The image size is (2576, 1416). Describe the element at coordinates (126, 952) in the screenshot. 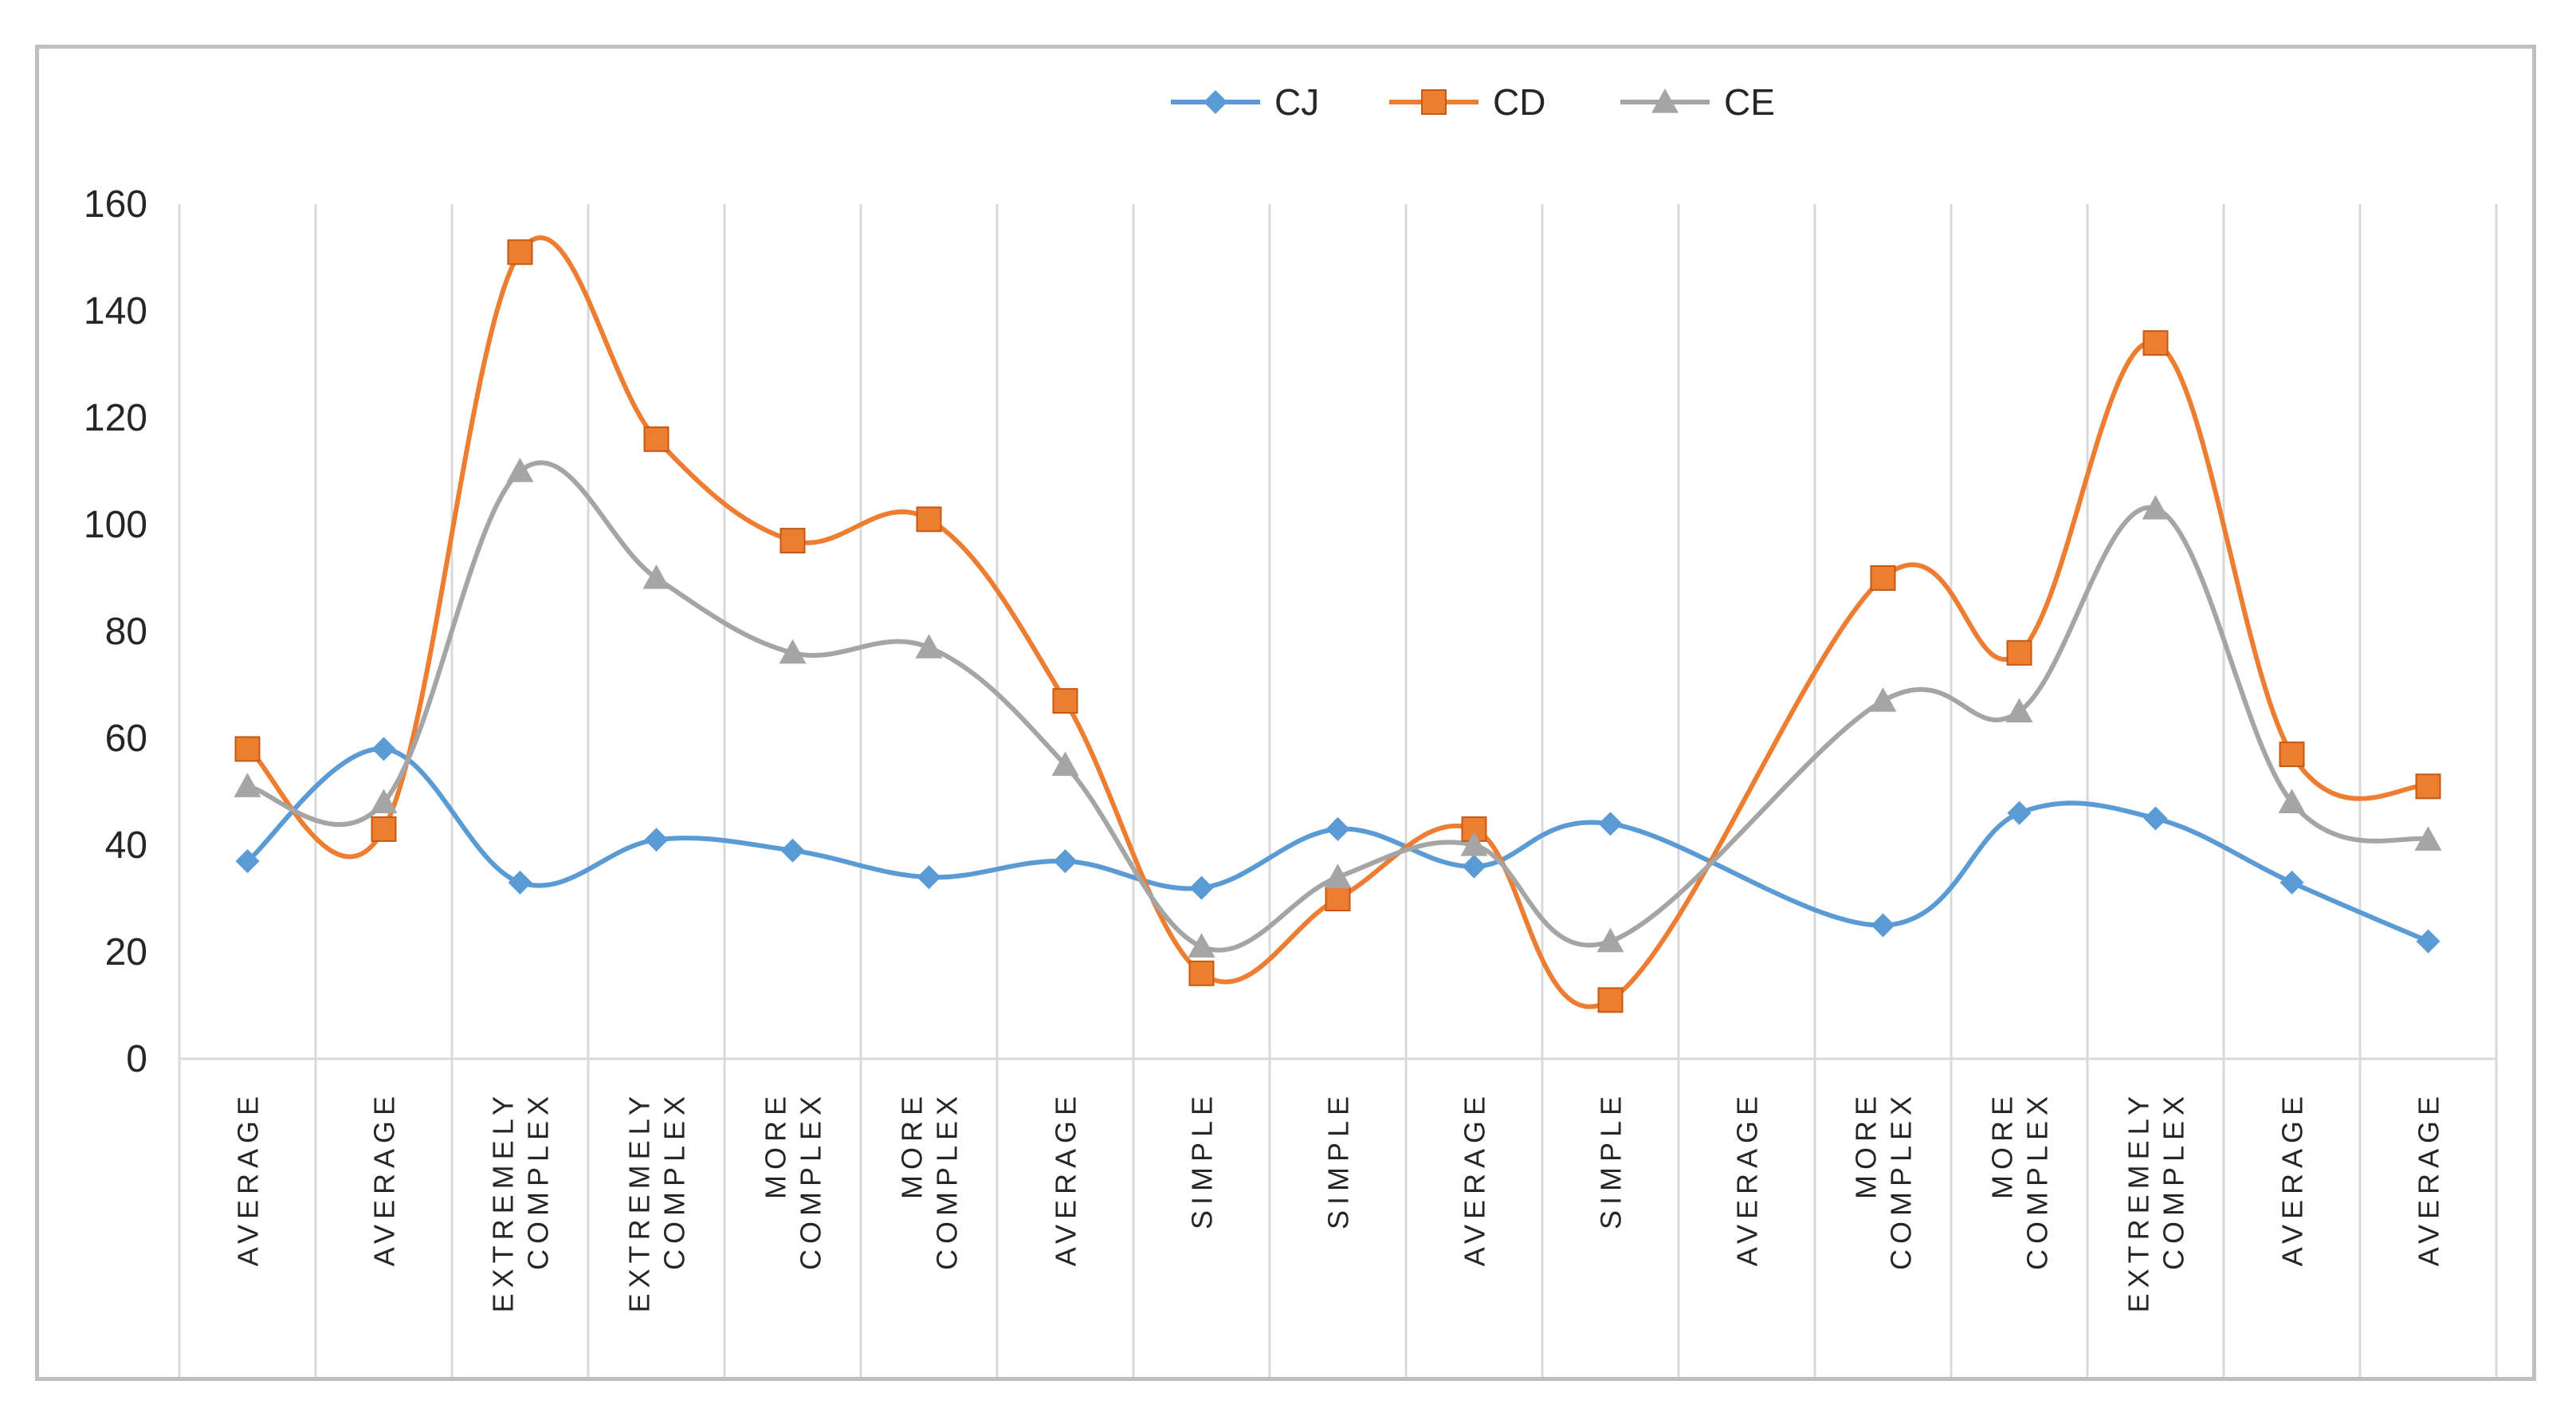

I see `y-tick-label: 20` at that location.